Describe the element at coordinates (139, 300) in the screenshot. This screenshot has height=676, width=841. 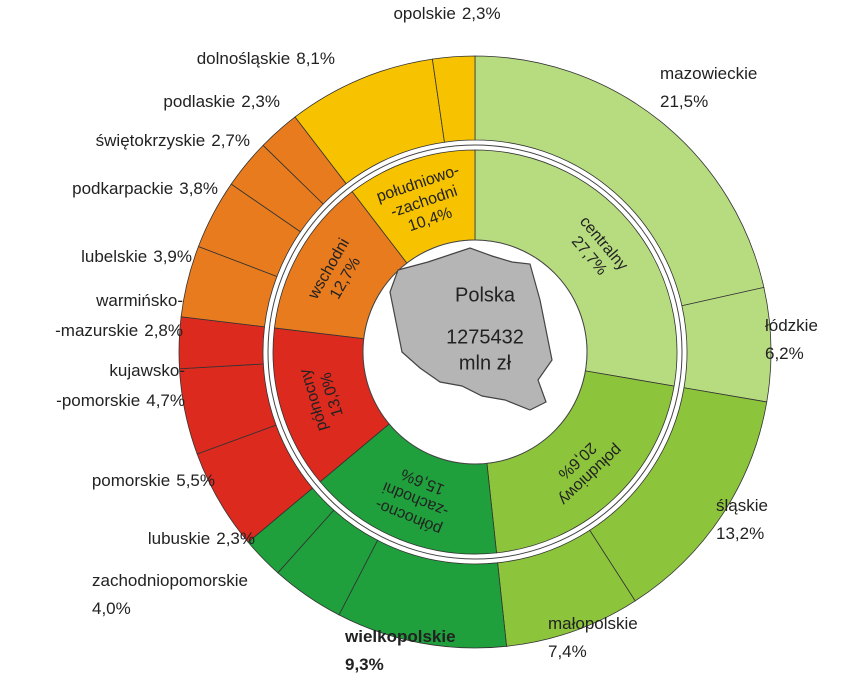
I see `segment-name: warmińsko-` at that location.